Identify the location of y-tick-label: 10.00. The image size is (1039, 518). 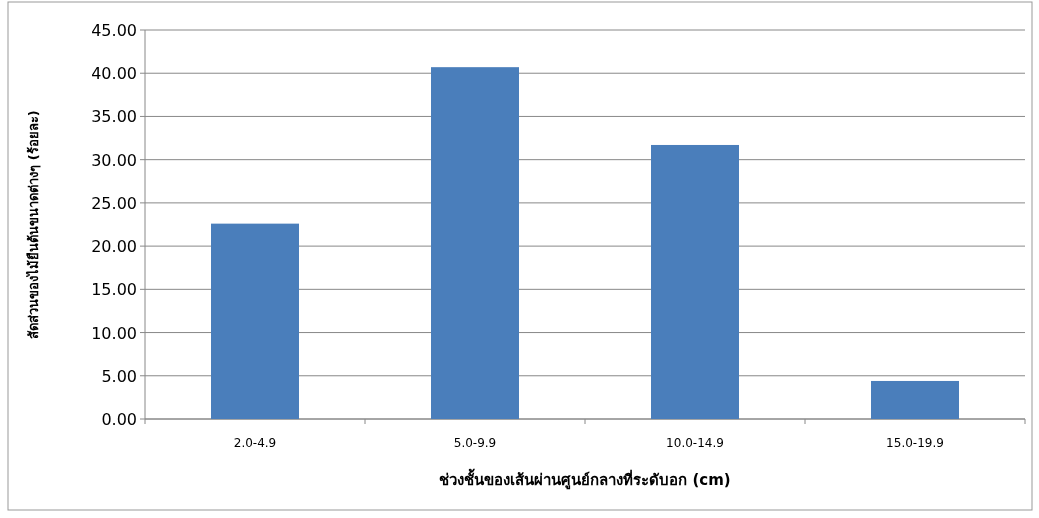
(114, 333).